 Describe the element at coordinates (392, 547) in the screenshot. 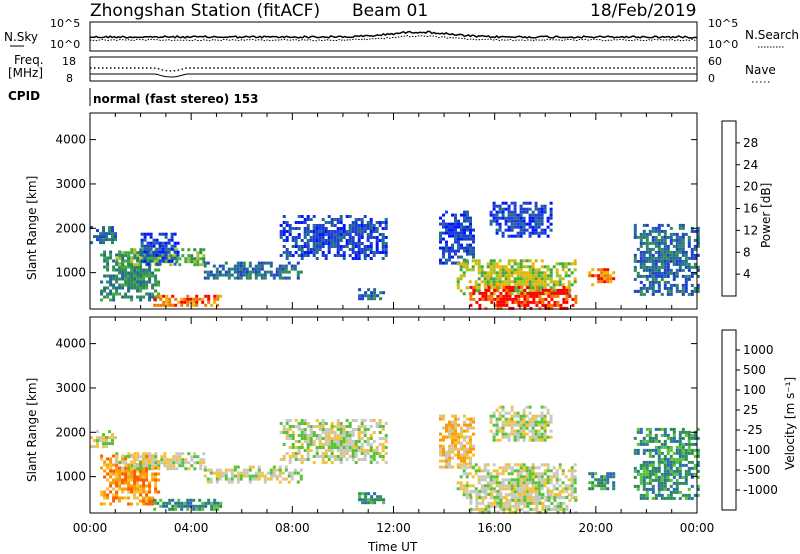

I see `x-axis-label: Time UT` at that location.